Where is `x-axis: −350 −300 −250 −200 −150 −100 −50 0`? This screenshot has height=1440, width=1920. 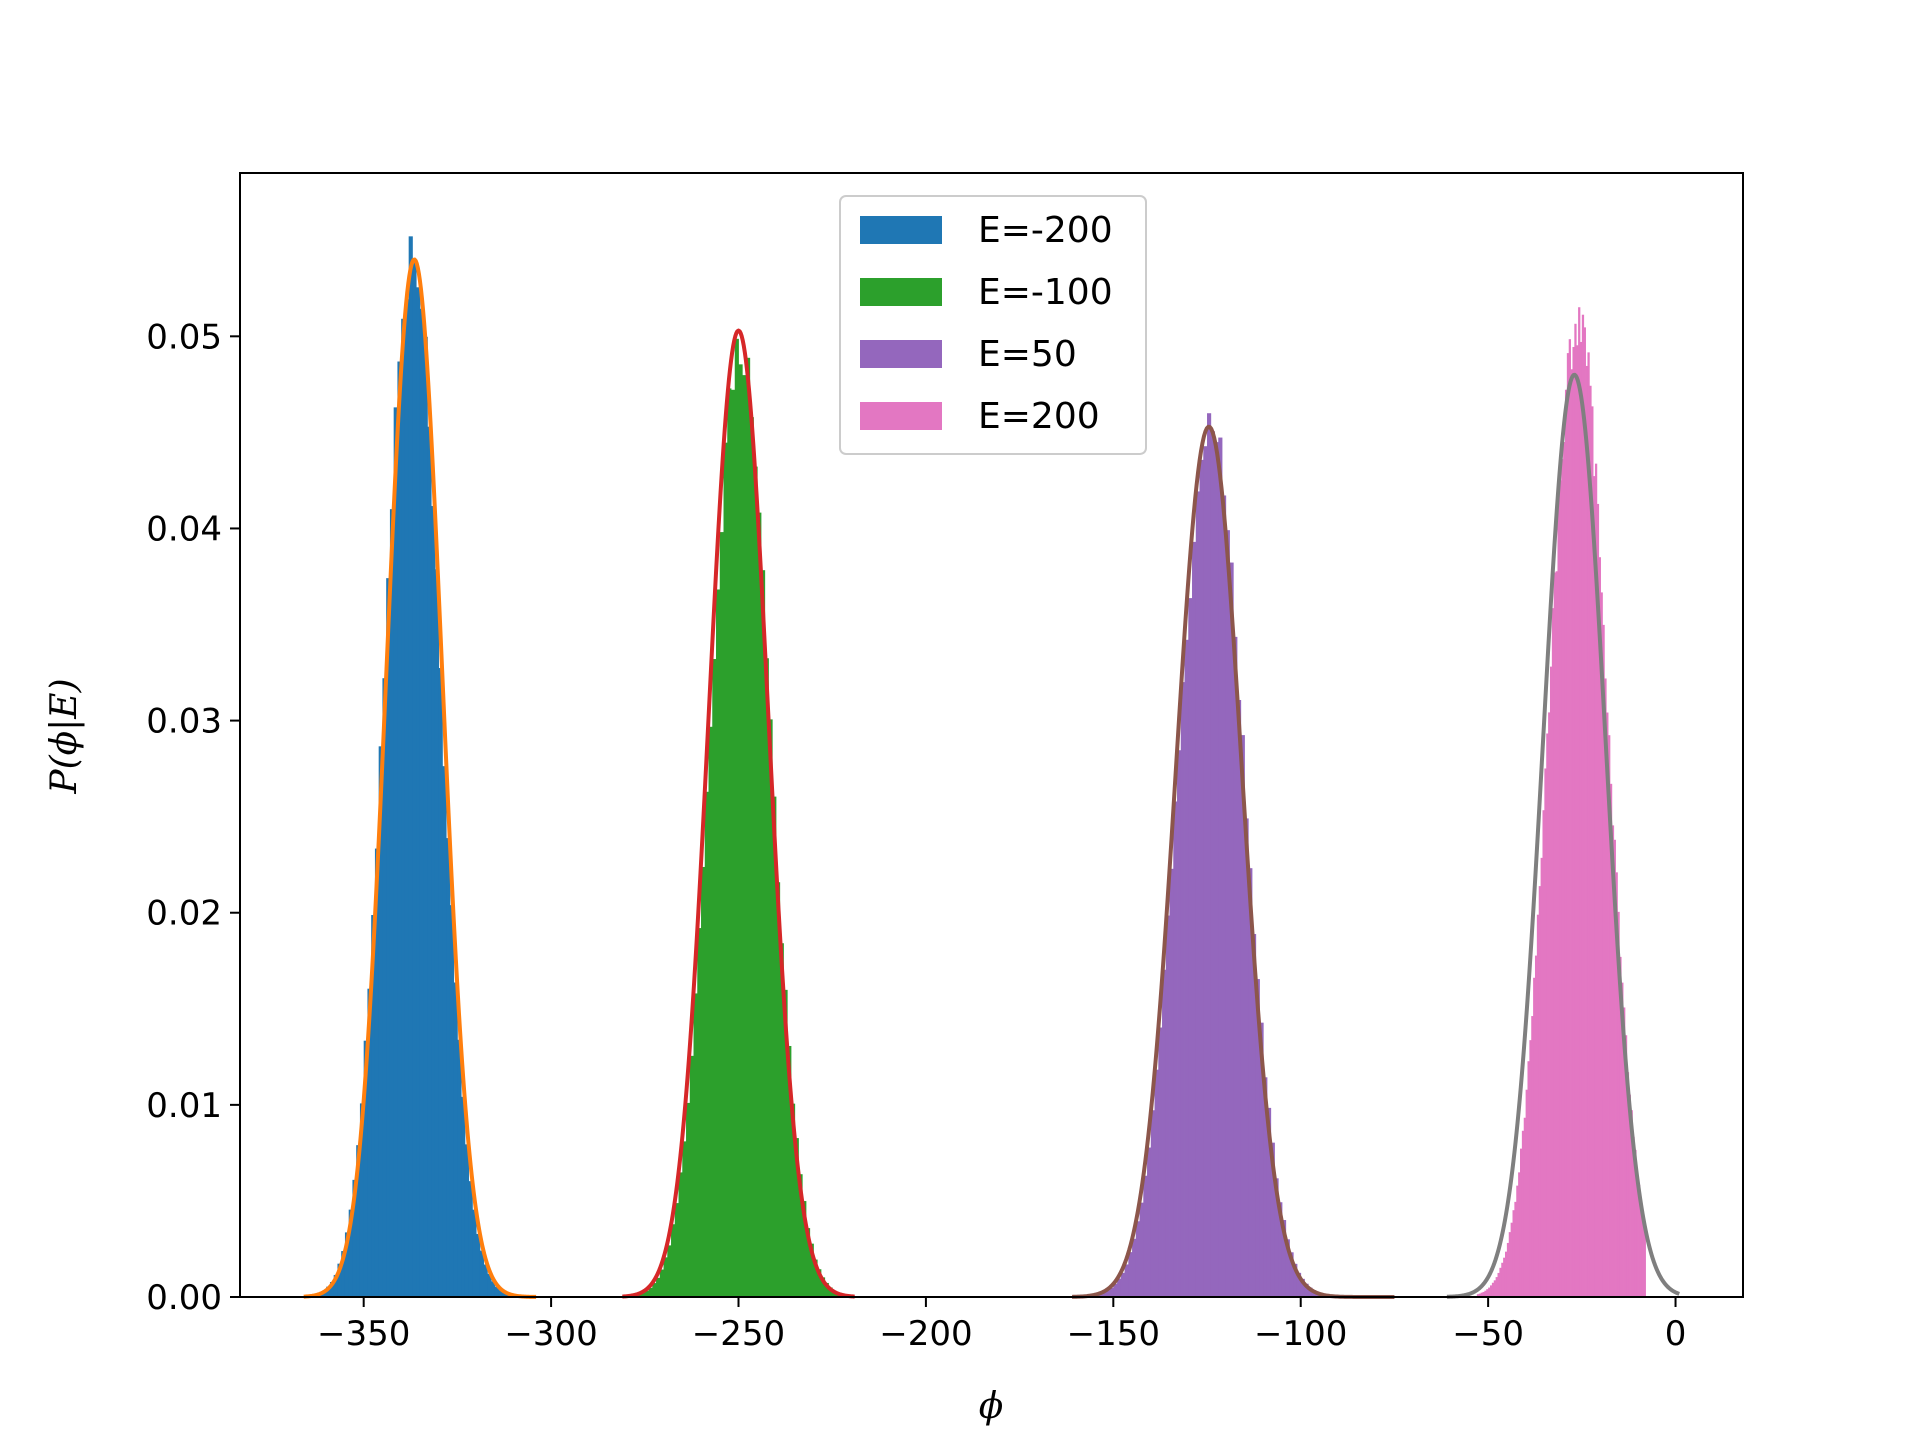
x-axis: −350 −300 −250 −200 −150 −100 −50 0 is located at coordinates (1001, 1325).